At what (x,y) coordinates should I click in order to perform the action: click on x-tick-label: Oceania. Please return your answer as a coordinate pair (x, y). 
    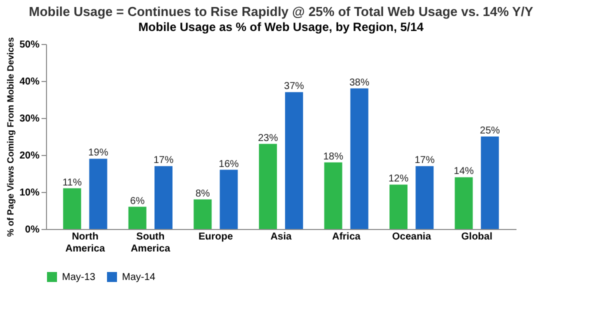
    Looking at the image, I should click on (412, 237).